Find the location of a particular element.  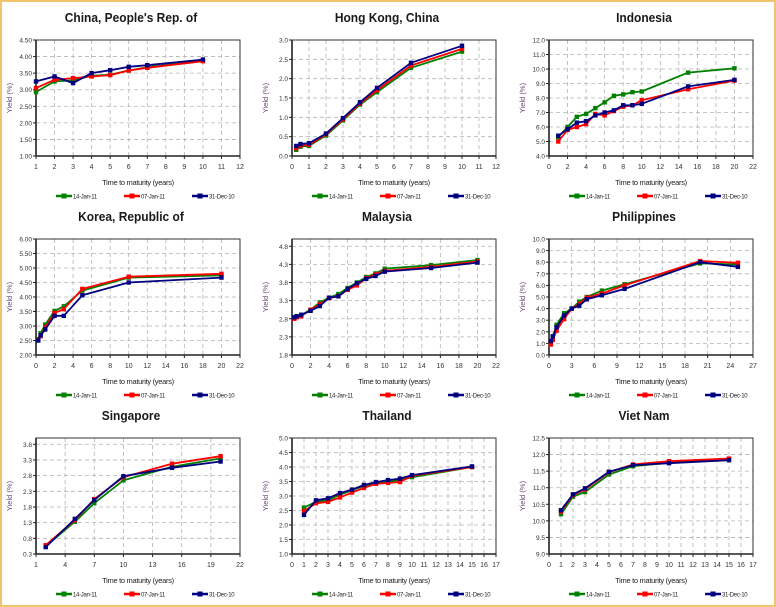

x-tick-label: 3 is located at coordinates (343, 167).